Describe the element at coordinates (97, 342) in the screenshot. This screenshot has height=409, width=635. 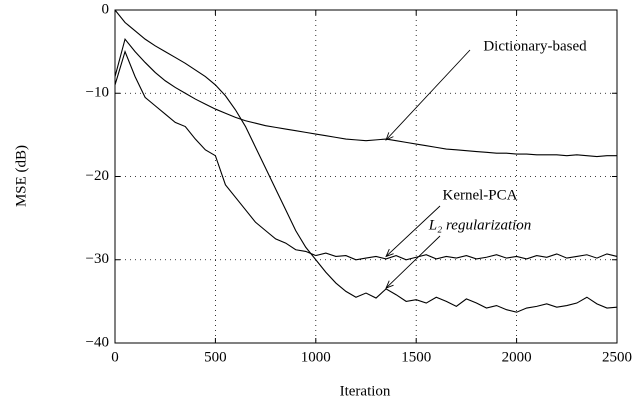
I see `y-tick-label: −40` at that location.